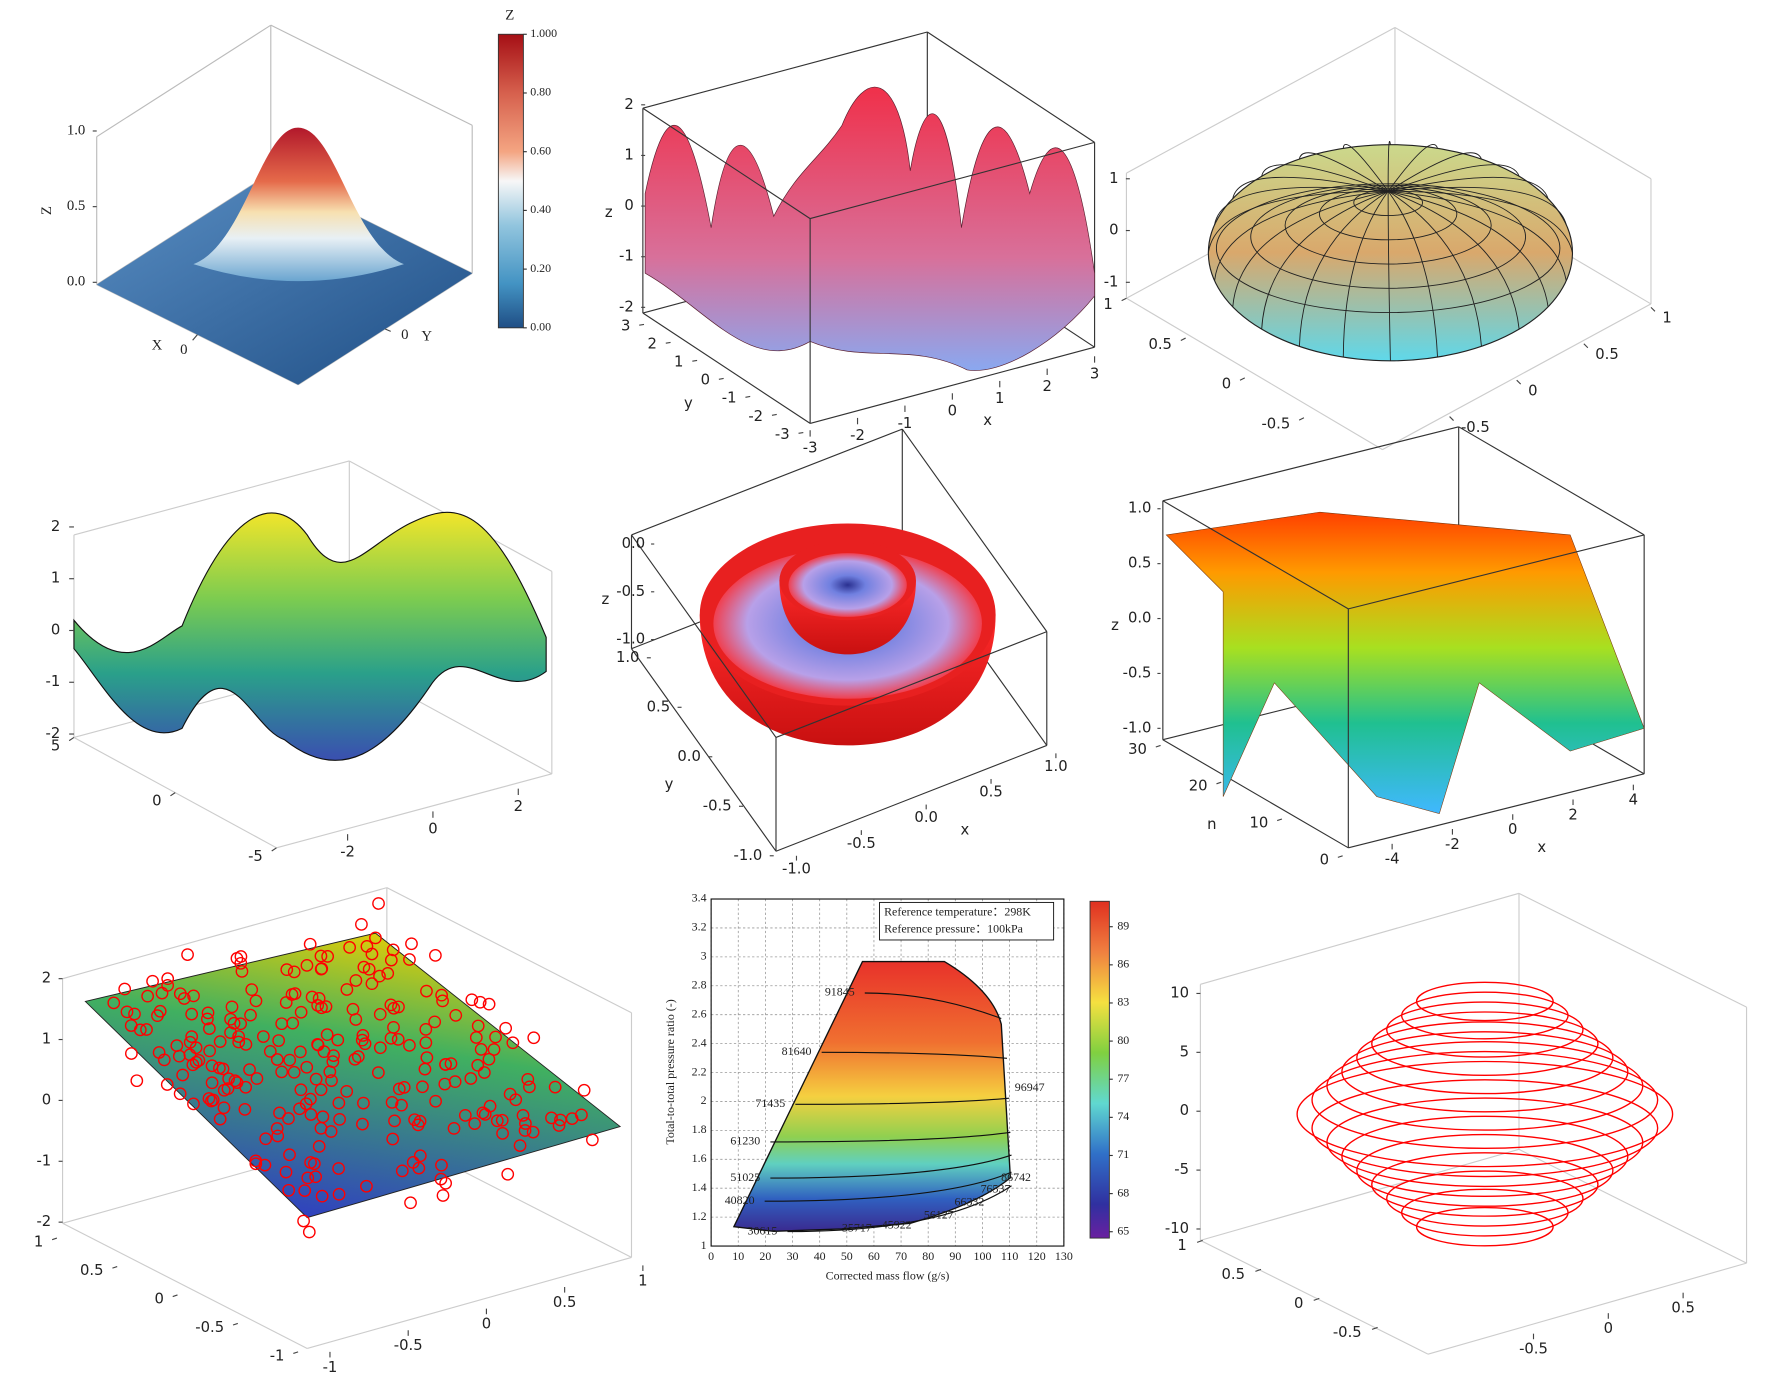 The width and height of the screenshot is (1775, 1385). What do you see at coordinates (745, 1141) in the screenshot?
I see `speed-label: 61230` at bounding box center [745, 1141].